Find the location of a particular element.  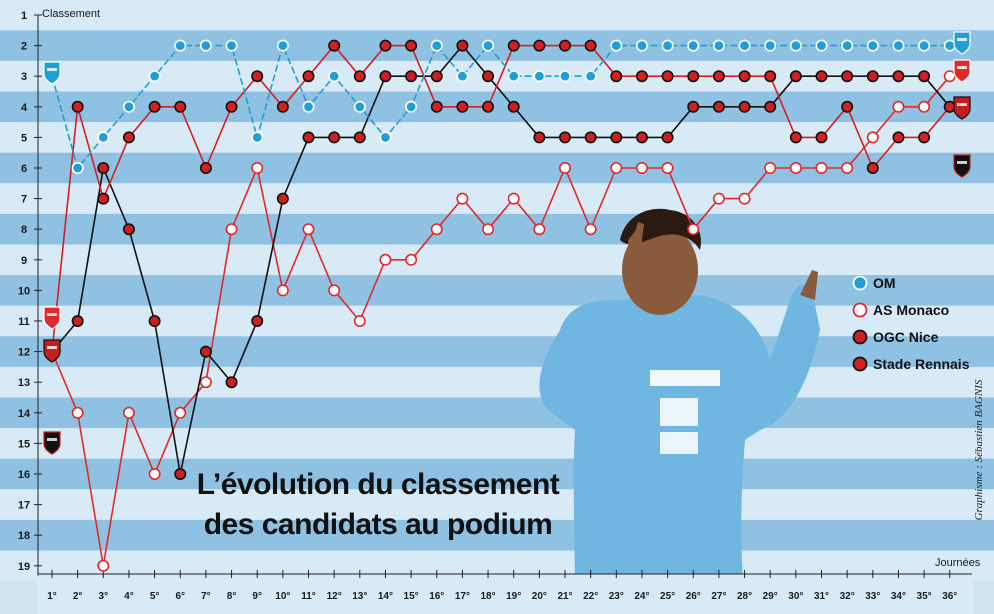

x-tick-label: 15° is located at coordinates (411, 596).